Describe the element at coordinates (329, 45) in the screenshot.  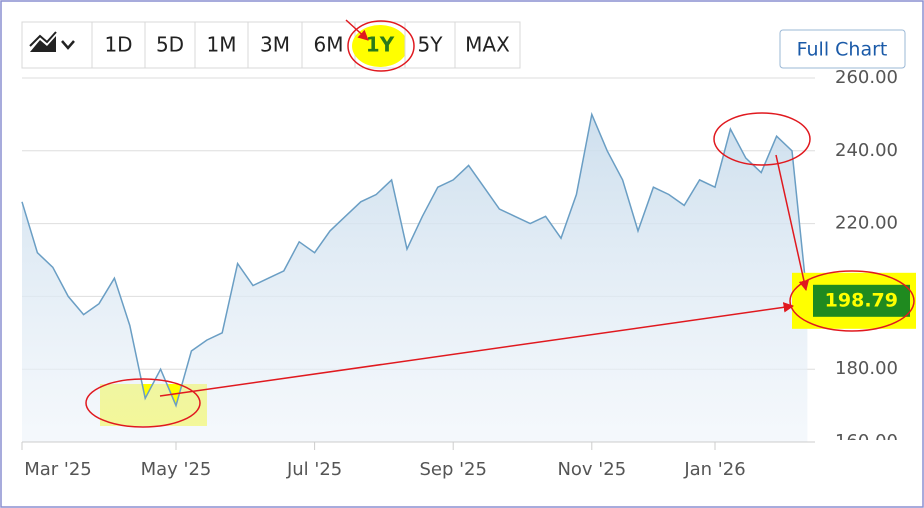
I see `range-button-label: 6M` at that location.